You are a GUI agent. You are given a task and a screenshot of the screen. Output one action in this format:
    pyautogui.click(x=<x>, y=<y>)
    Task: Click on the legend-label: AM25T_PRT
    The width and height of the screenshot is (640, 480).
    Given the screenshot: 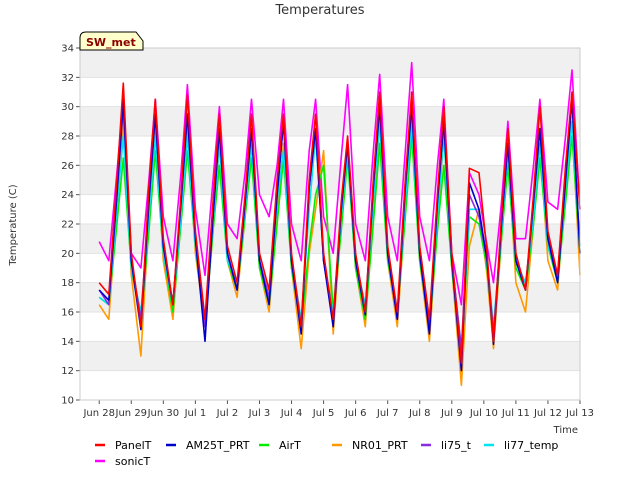 What is the action you would take?
    pyautogui.click(x=218, y=445)
    